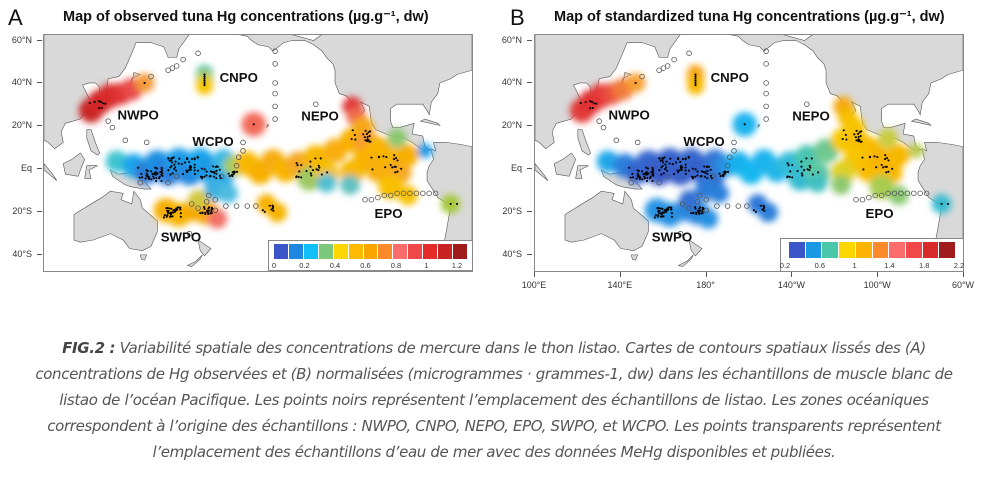  What do you see at coordinates (785, 265) in the screenshot?
I see `legend-tick-label: 0.2` at bounding box center [785, 265].